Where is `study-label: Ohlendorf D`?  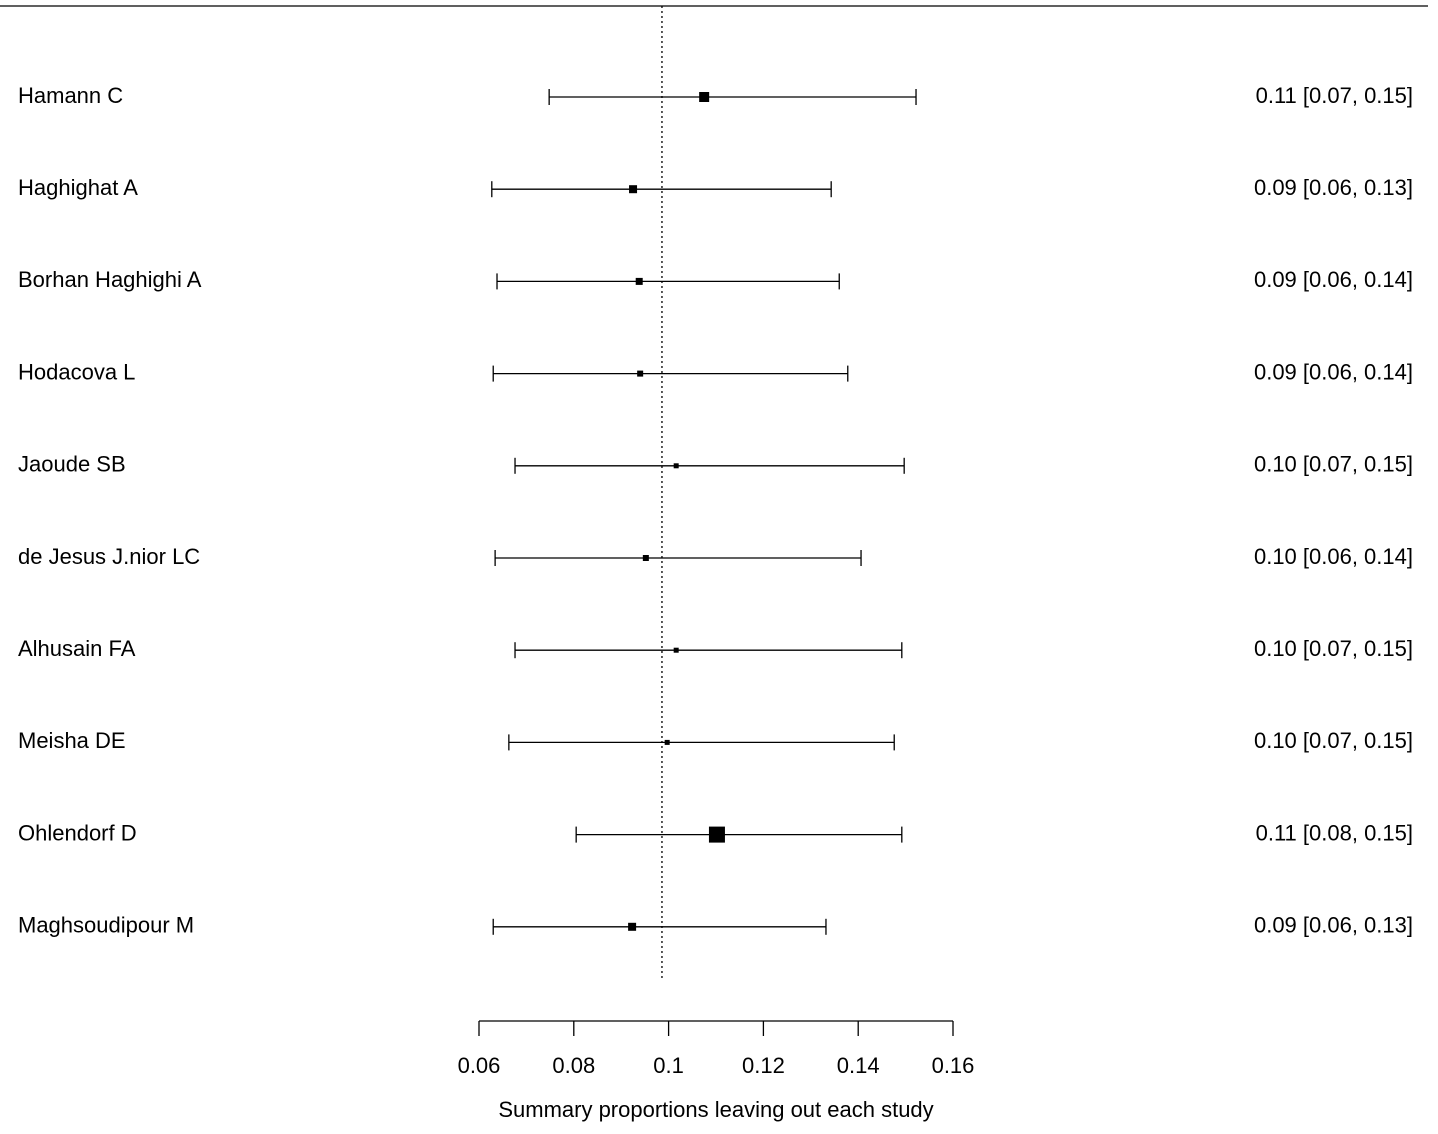
study-label: Ohlendorf D is located at coordinates (77, 832).